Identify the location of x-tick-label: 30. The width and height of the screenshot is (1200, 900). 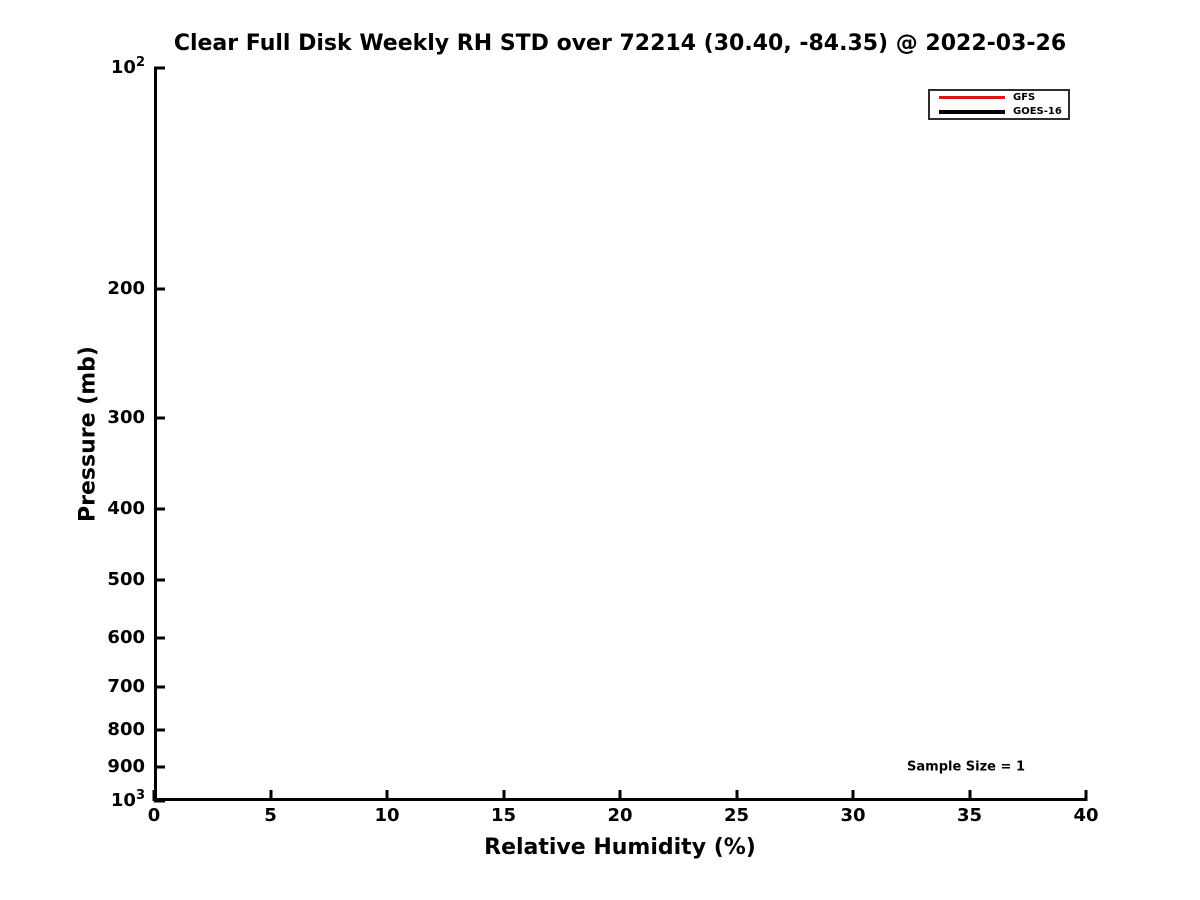
(853, 815).